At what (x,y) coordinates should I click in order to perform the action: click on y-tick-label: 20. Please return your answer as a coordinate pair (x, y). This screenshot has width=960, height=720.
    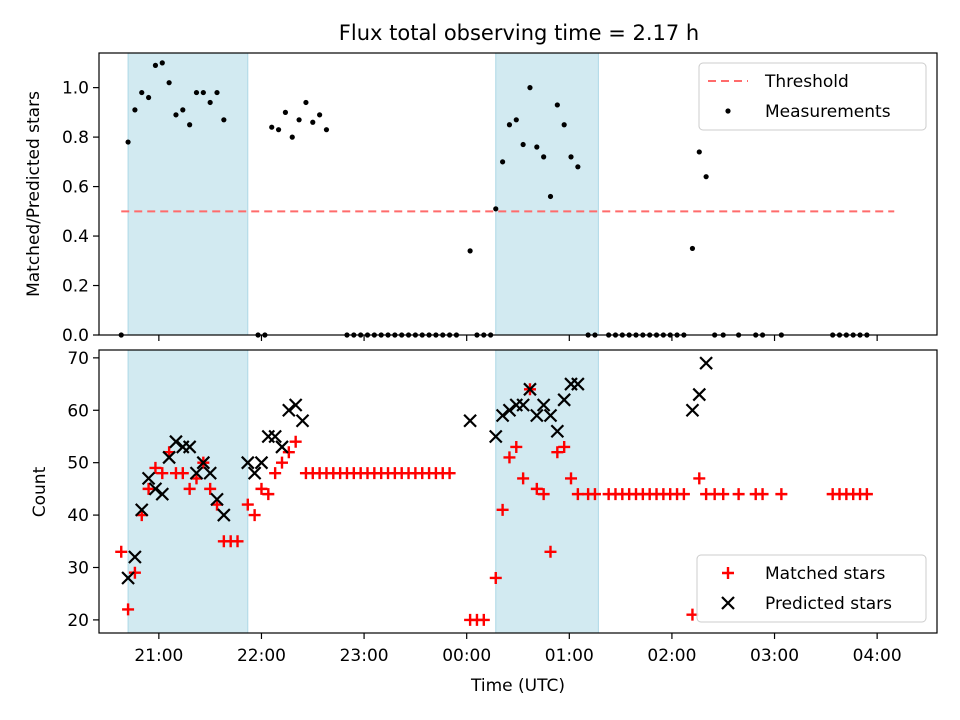
    Looking at the image, I should click on (78, 621).